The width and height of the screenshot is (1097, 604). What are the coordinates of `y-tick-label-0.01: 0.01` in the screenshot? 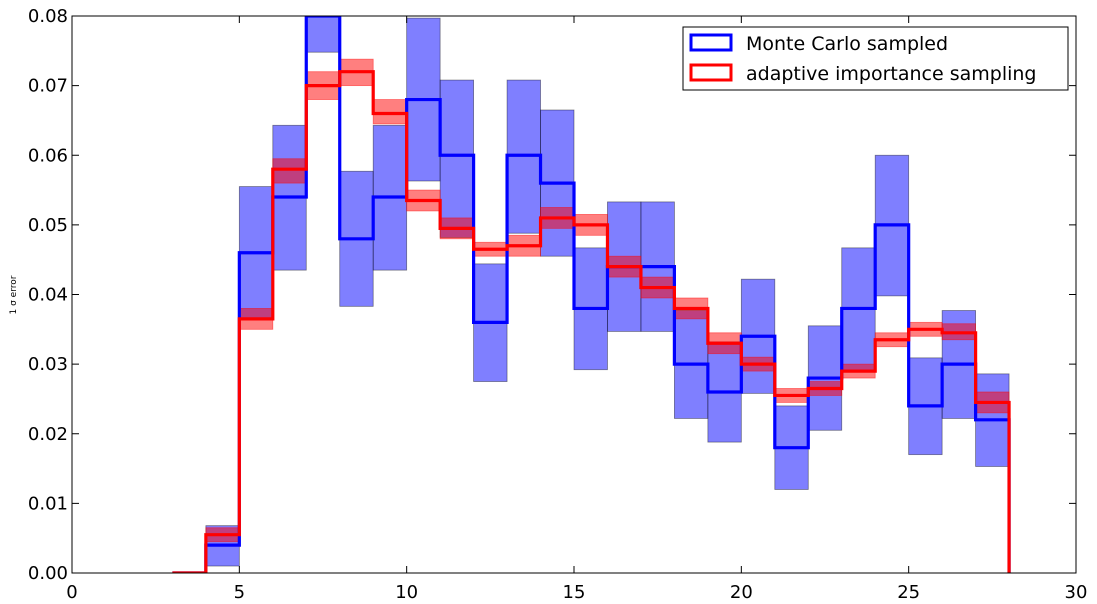 It's located at (48, 503).